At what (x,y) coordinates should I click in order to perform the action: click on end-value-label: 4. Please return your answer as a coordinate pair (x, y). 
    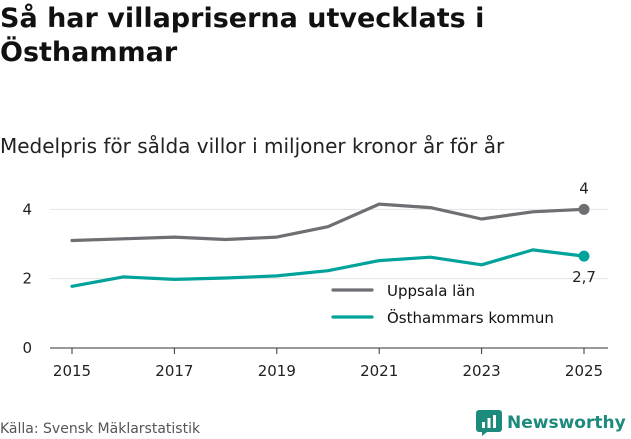
    Looking at the image, I should click on (584, 188).